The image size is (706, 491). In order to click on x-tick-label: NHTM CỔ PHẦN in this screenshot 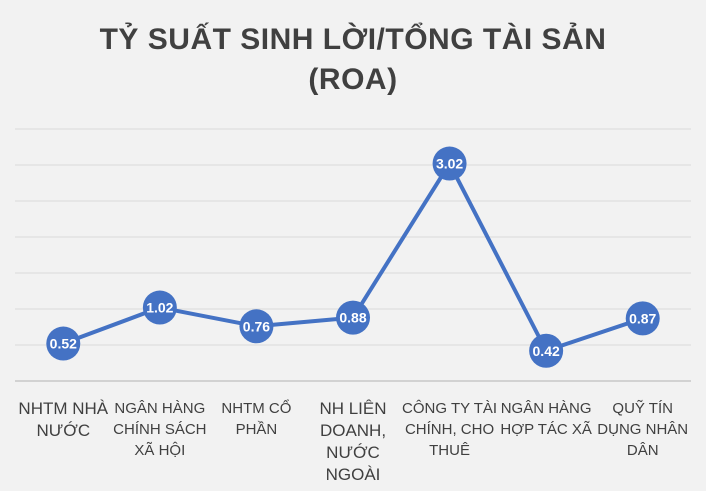, I will do `click(256, 419)`.